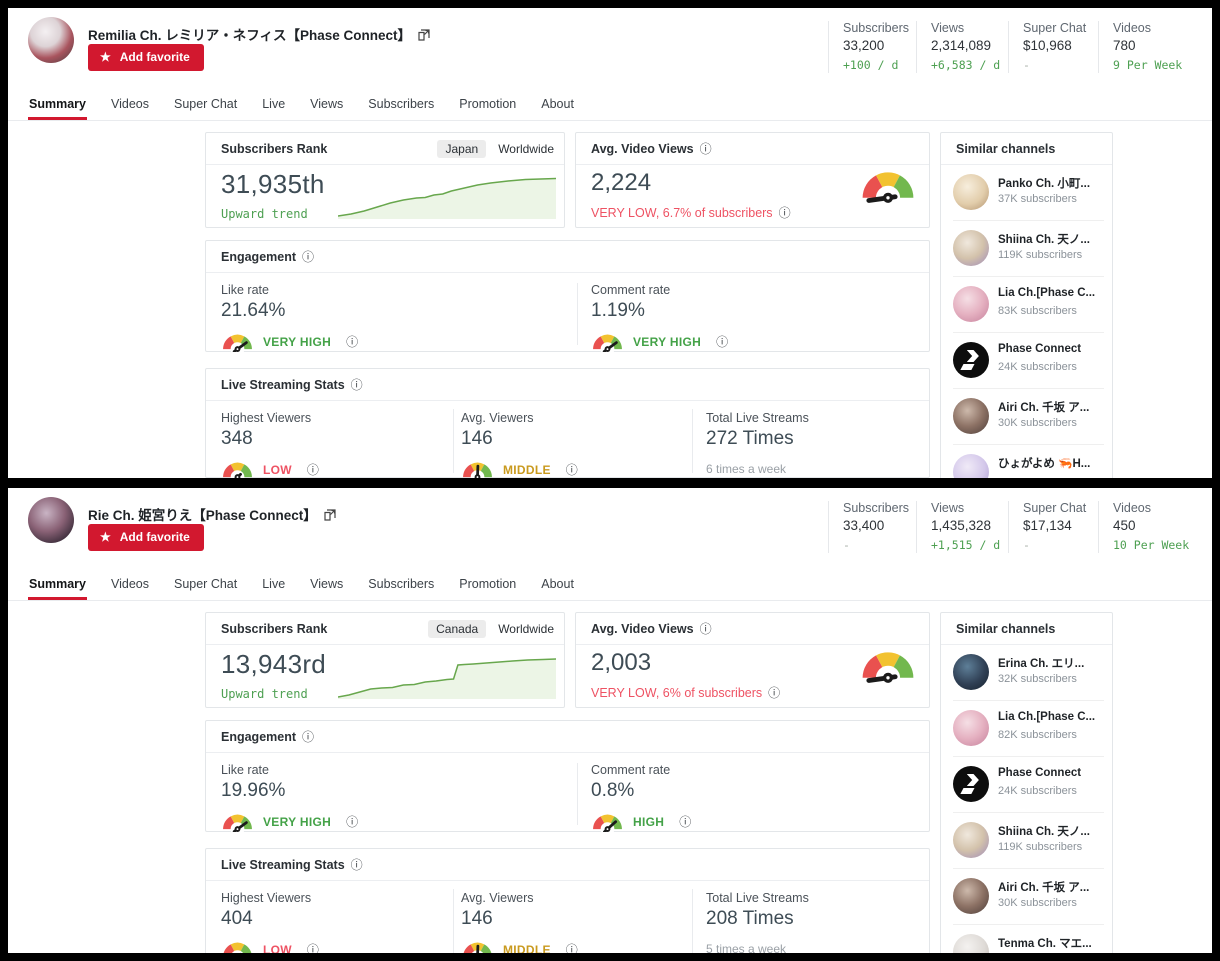 This screenshot has height=961, width=1220. I want to click on region-selected: Japan, so click(462, 148).